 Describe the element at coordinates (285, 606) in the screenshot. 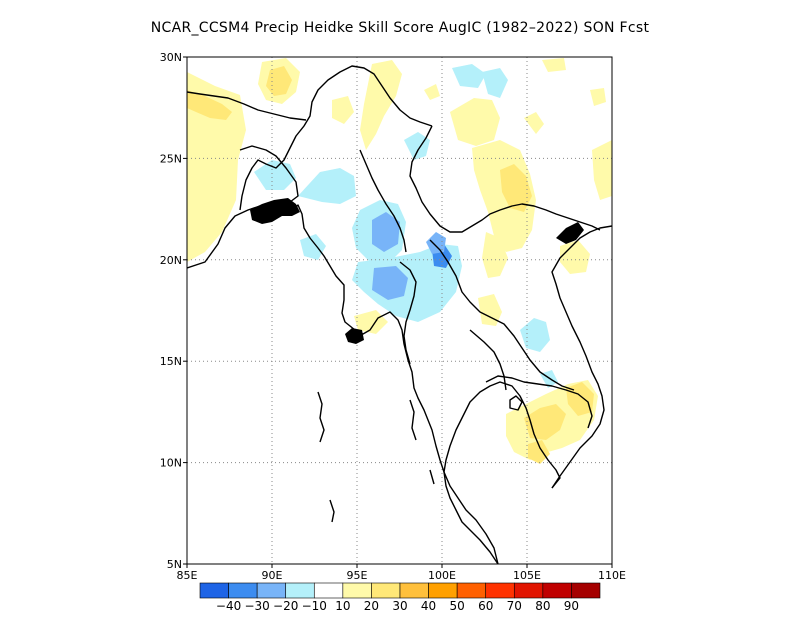

I see `colorbar-label: −20` at that location.